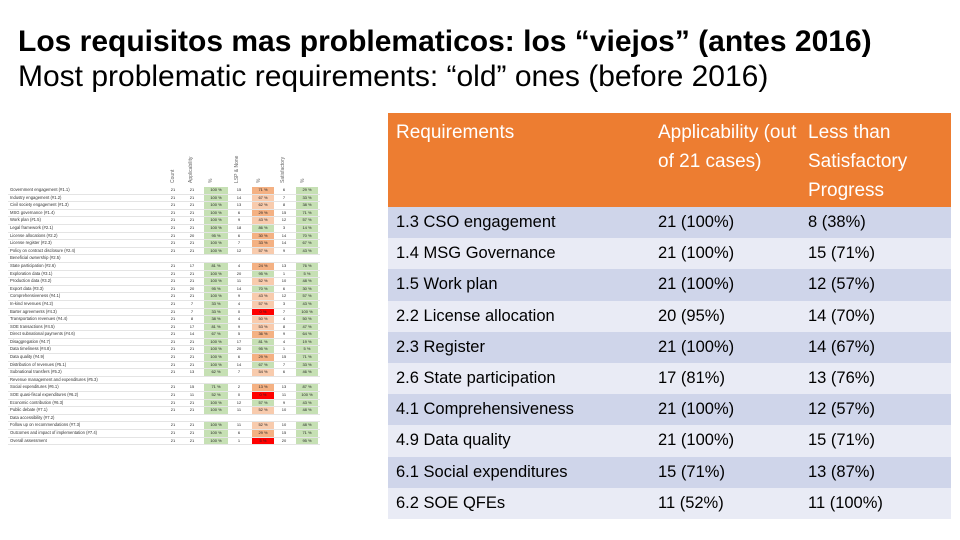 This screenshot has width=960, height=540. I want to click on applicability-cell: 20 (95%), so click(691, 315).